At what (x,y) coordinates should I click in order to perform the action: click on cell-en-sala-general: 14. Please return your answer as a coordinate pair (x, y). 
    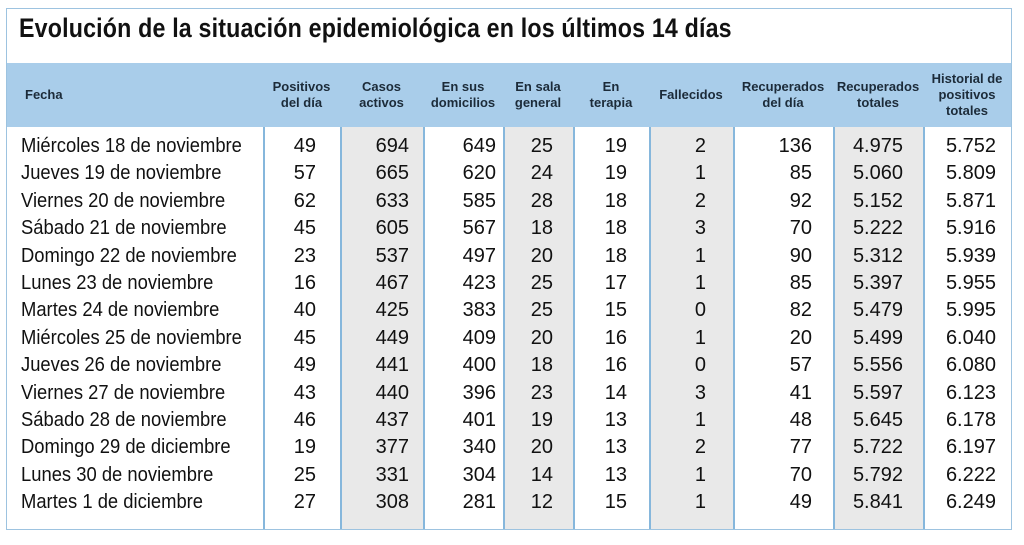
    Looking at the image, I should click on (541, 474).